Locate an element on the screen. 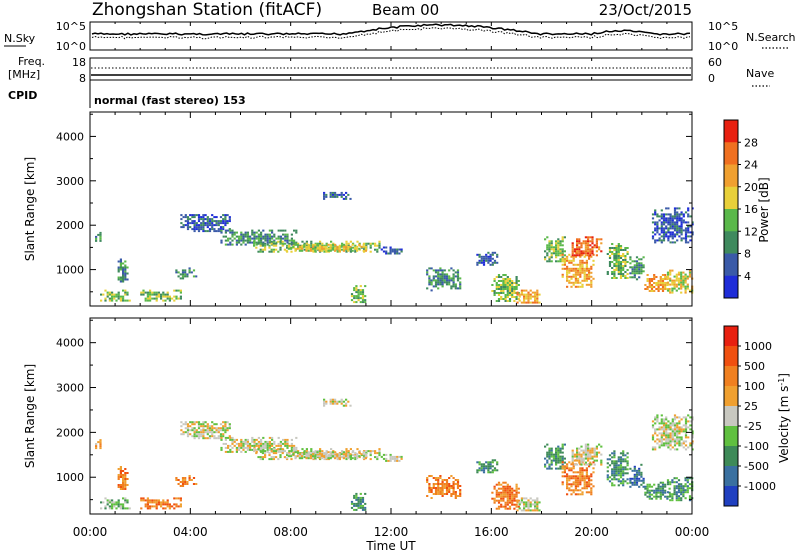 The height and width of the screenshot is (558, 800). nave-tick-bottom: 0 is located at coordinates (711, 78).